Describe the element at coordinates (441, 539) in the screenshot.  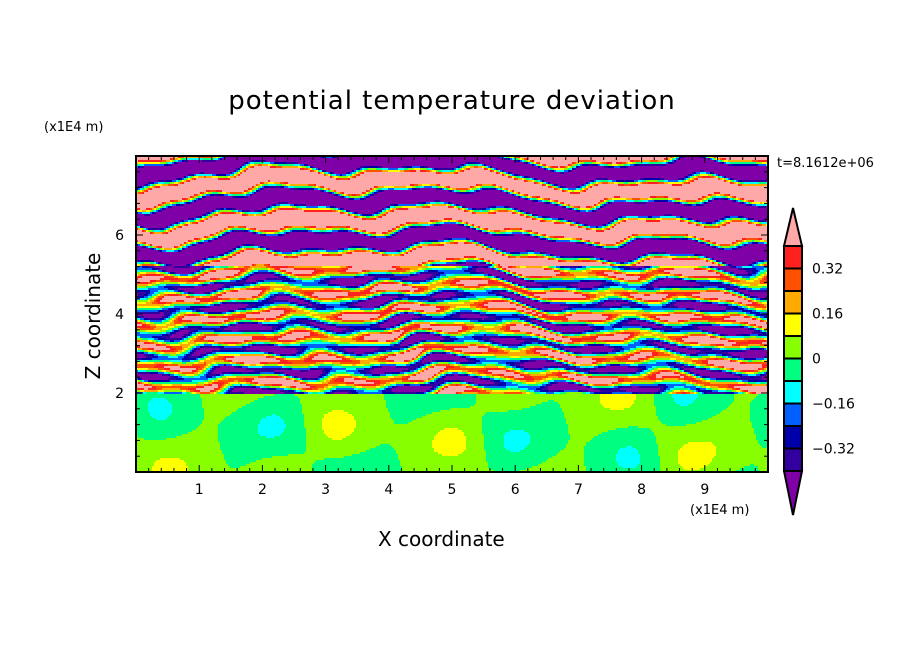
I see `x-axis-title: X coordinate` at that location.